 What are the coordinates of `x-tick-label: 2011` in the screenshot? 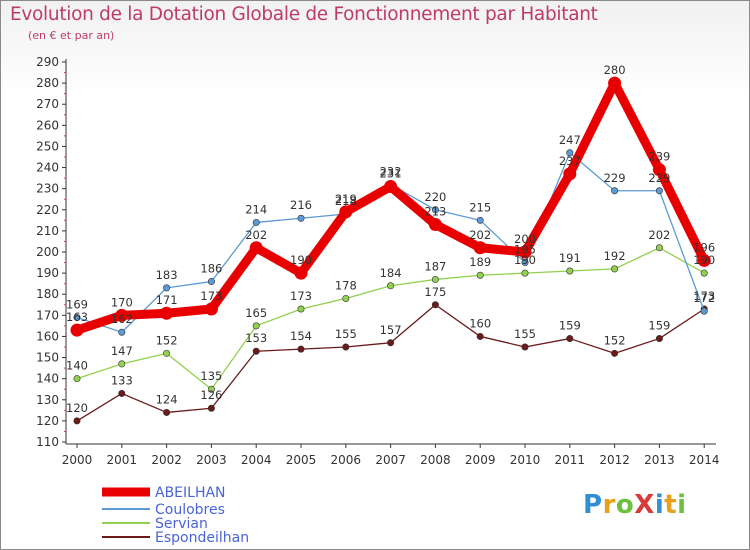 It's located at (570, 460).